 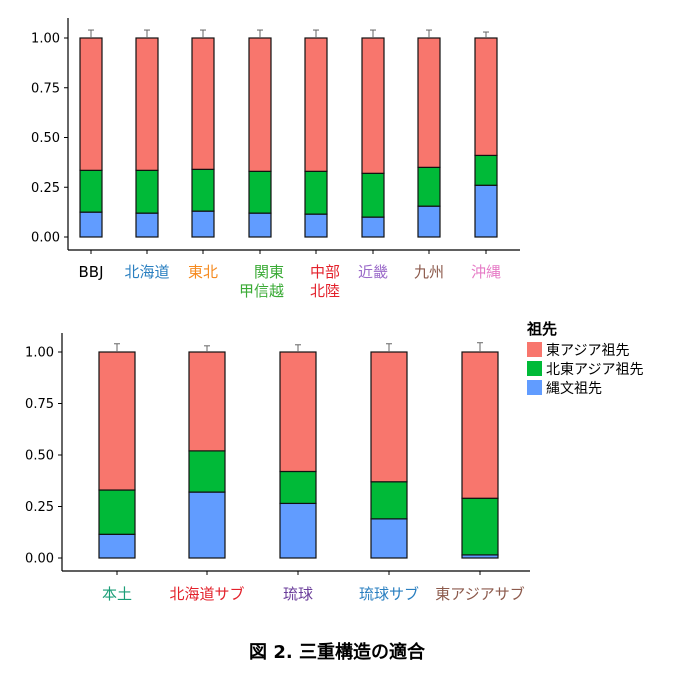 What do you see at coordinates (541, 329) in the screenshot?
I see `legend-title: 祖先` at bounding box center [541, 329].